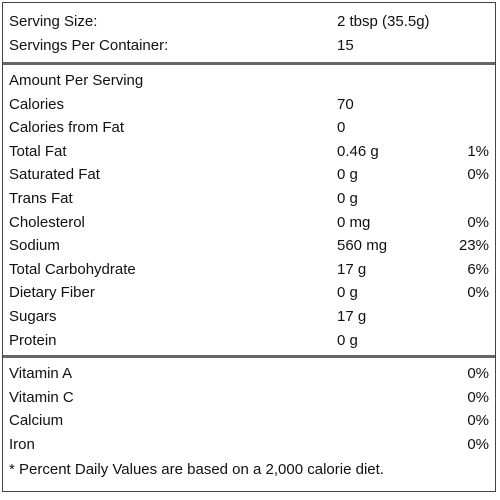 The height and width of the screenshot is (500, 500). Describe the element at coordinates (38, 151) in the screenshot. I see `nutrient-name: Total Fat` at that location.